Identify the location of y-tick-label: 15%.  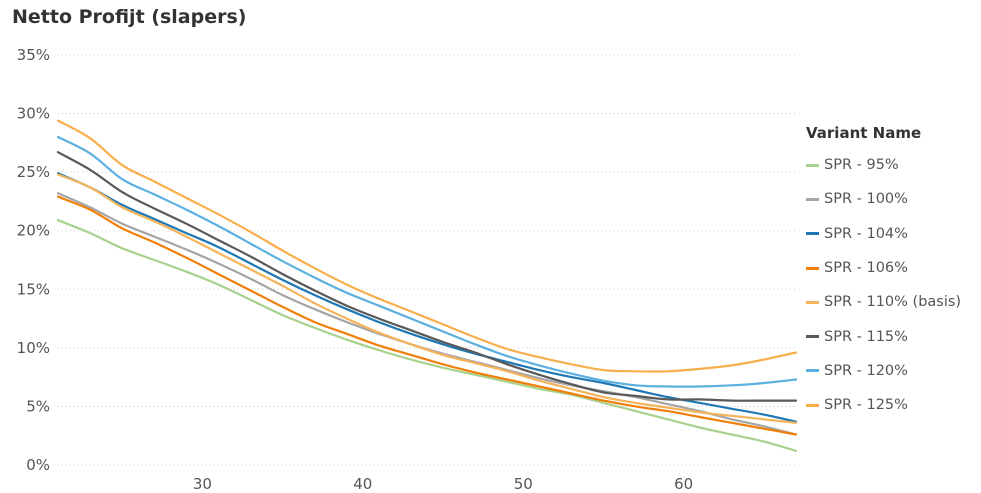
(33, 289).